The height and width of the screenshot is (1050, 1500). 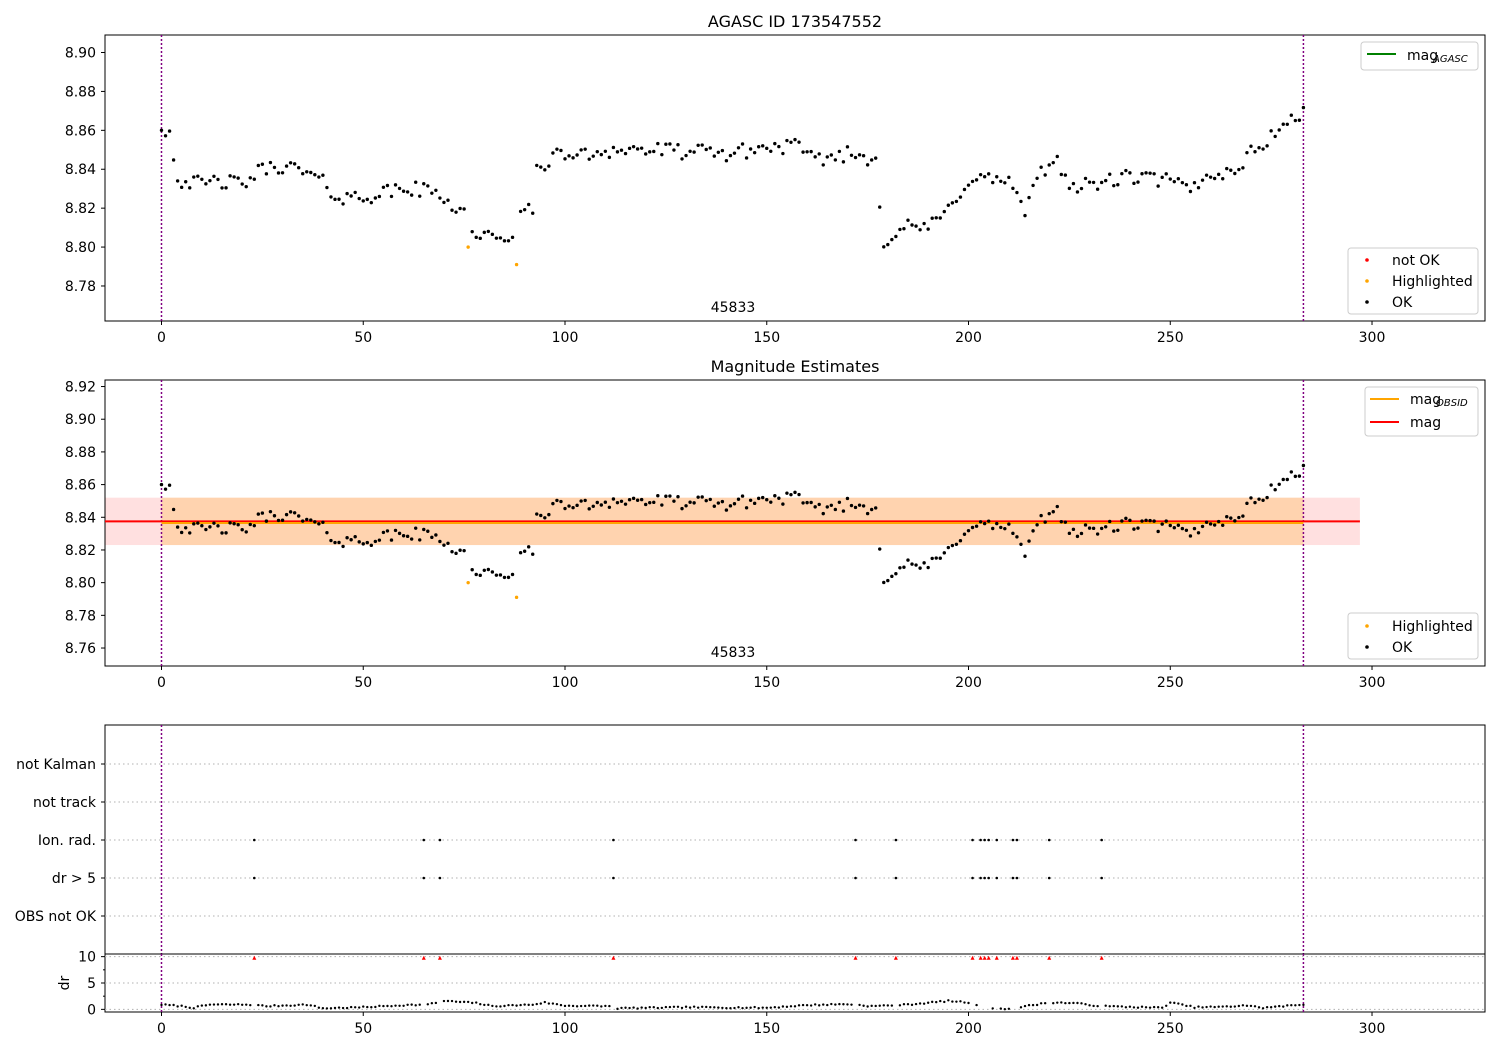 What do you see at coordinates (1402, 303) in the screenshot?
I see `legend-label: OK` at bounding box center [1402, 303].